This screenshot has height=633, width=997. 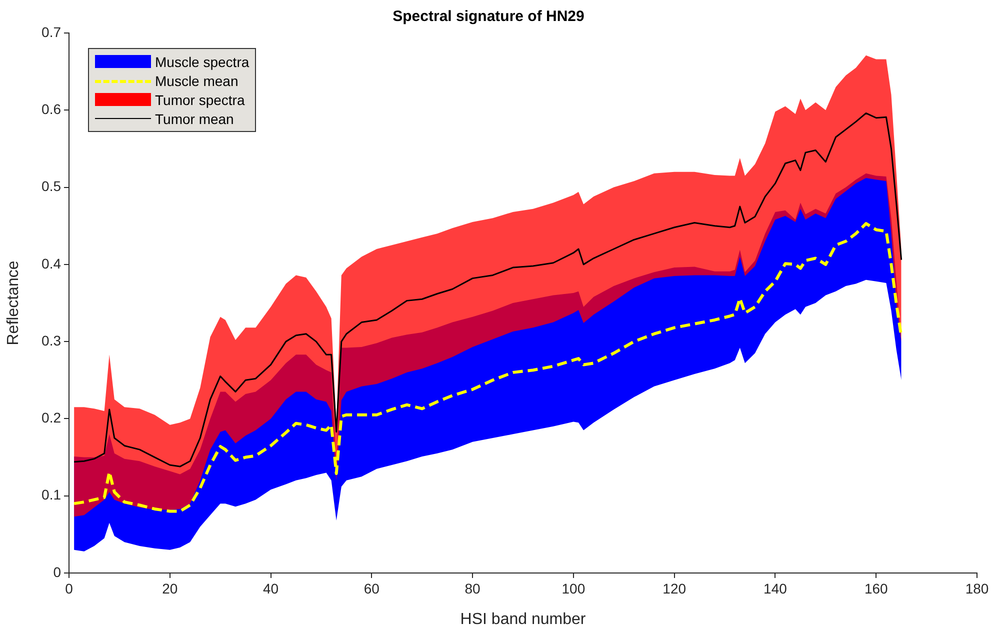 What do you see at coordinates (194, 118) in the screenshot?
I see `legend-label: Tumor mean` at bounding box center [194, 118].